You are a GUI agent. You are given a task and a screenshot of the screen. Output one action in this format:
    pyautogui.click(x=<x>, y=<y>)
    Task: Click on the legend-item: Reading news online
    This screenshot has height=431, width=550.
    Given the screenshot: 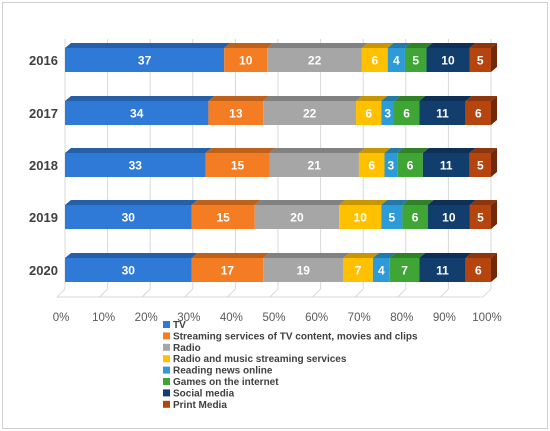 What is the action you would take?
    pyautogui.click(x=218, y=371)
    